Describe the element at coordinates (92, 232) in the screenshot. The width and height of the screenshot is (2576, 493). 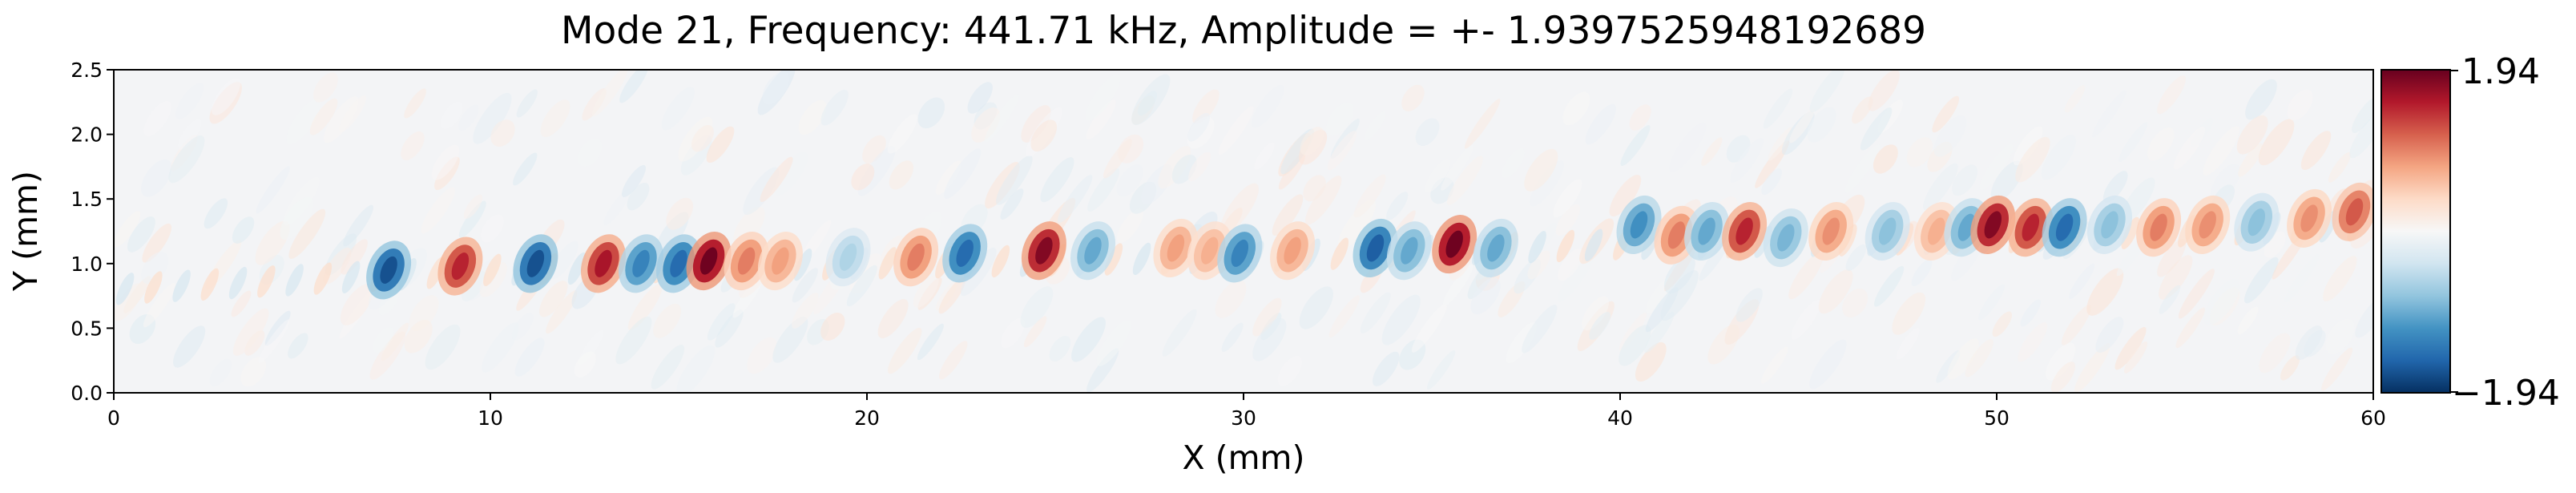
I see `y-axis: 0.0 0.5 1.0 1.5 2.0 2.5` at that location.